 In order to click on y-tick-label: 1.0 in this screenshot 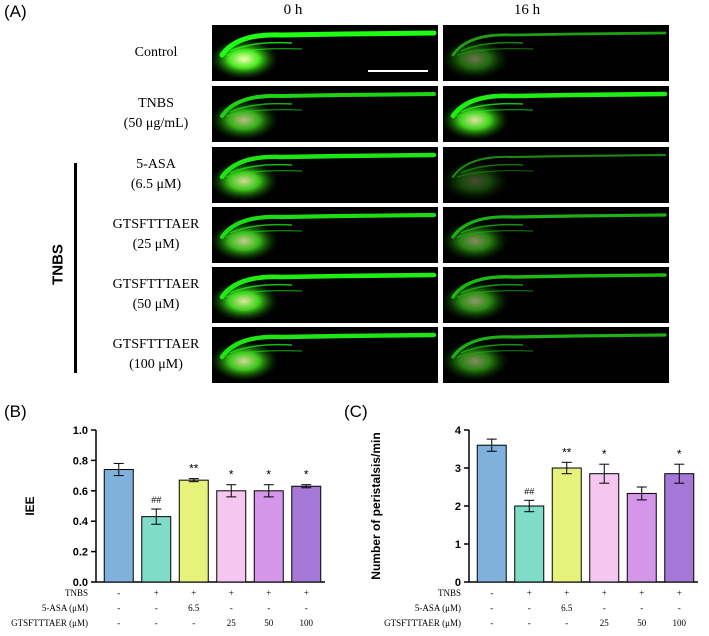, I will do `click(80, 431)`.